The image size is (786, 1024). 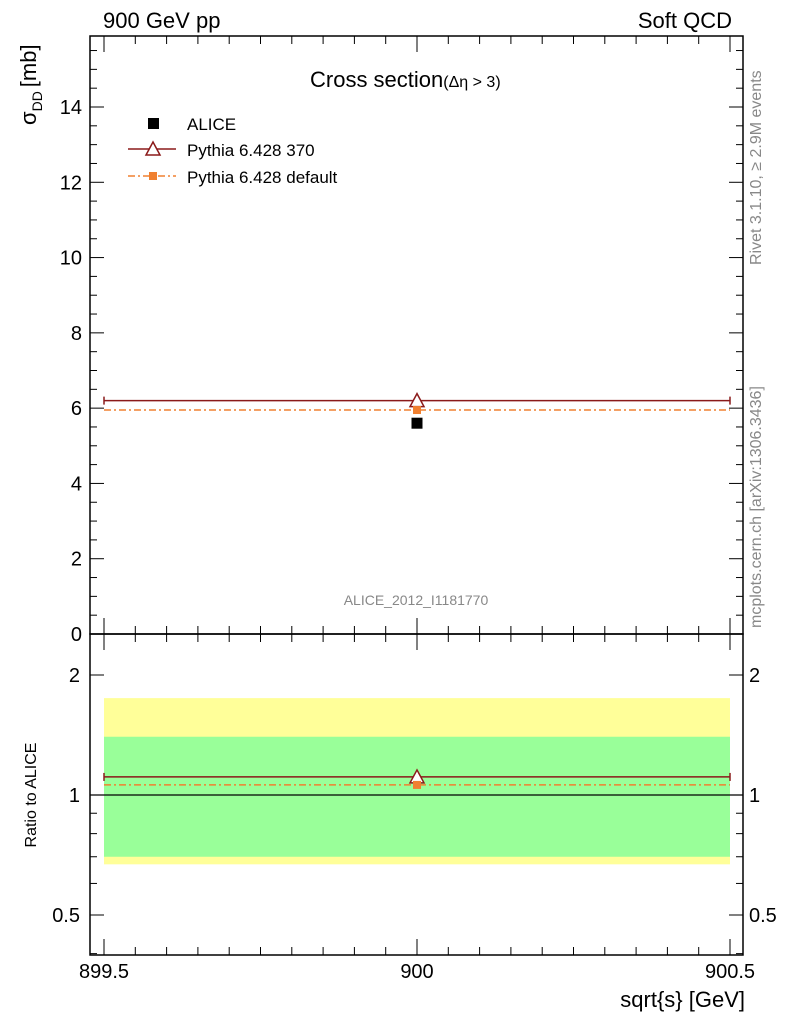 What do you see at coordinates (685, 20) in the screenshot?
I see `header-right: Soft QCD` at bounding box center [685, 20].